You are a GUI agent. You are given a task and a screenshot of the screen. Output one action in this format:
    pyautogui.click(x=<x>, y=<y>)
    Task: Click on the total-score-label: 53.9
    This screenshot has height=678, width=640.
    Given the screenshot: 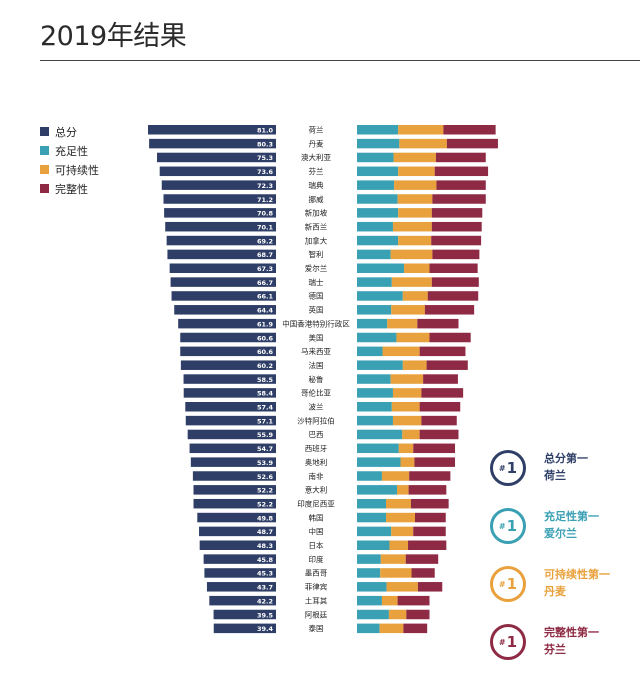 What is the action you would take?
    pyautogui.click(x=265, y=463)
    